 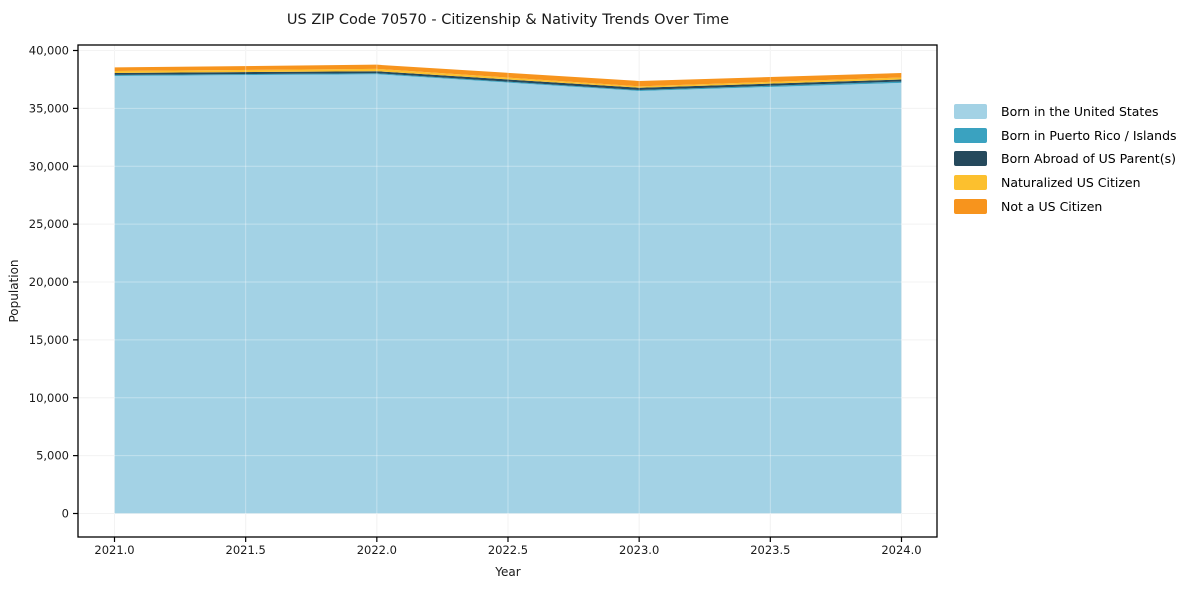 I want to click on legend-label-born-pr: Born in Puerto Rico / Islands, so click(x=1089, y=135).